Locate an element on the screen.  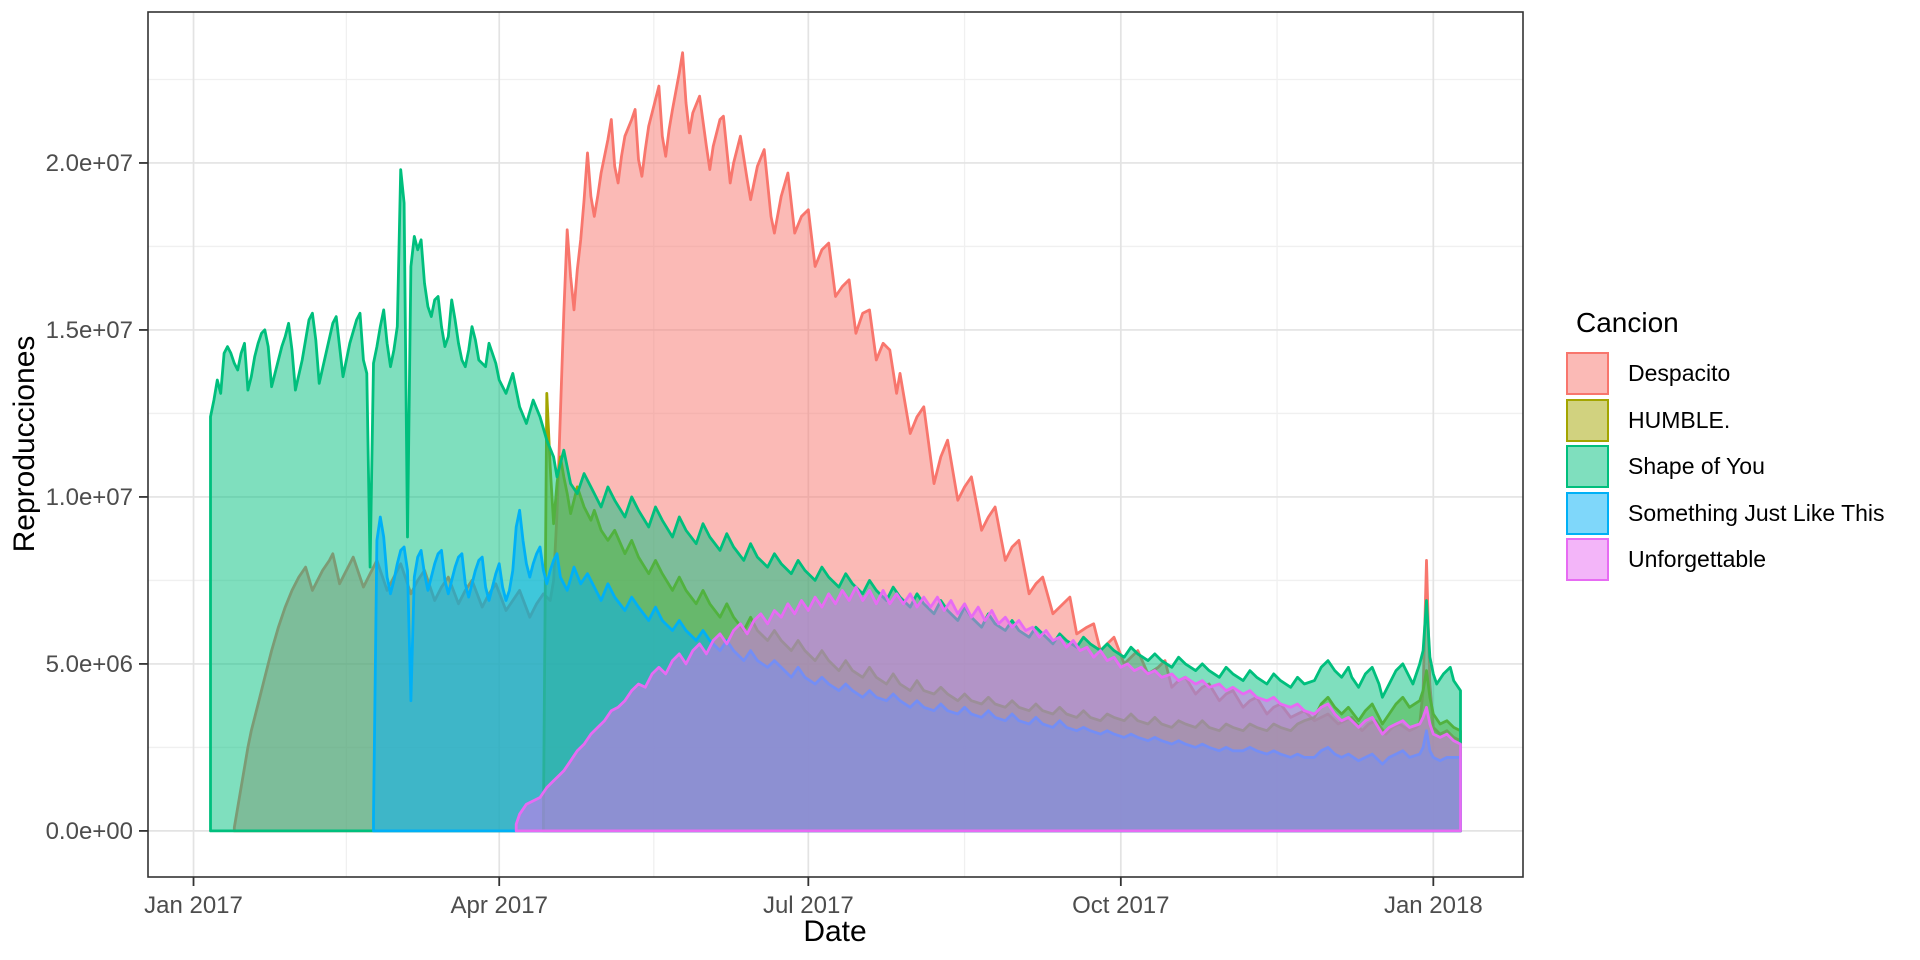
y-tick-label: 5.0e+06 is located at coordinates (89, 664).